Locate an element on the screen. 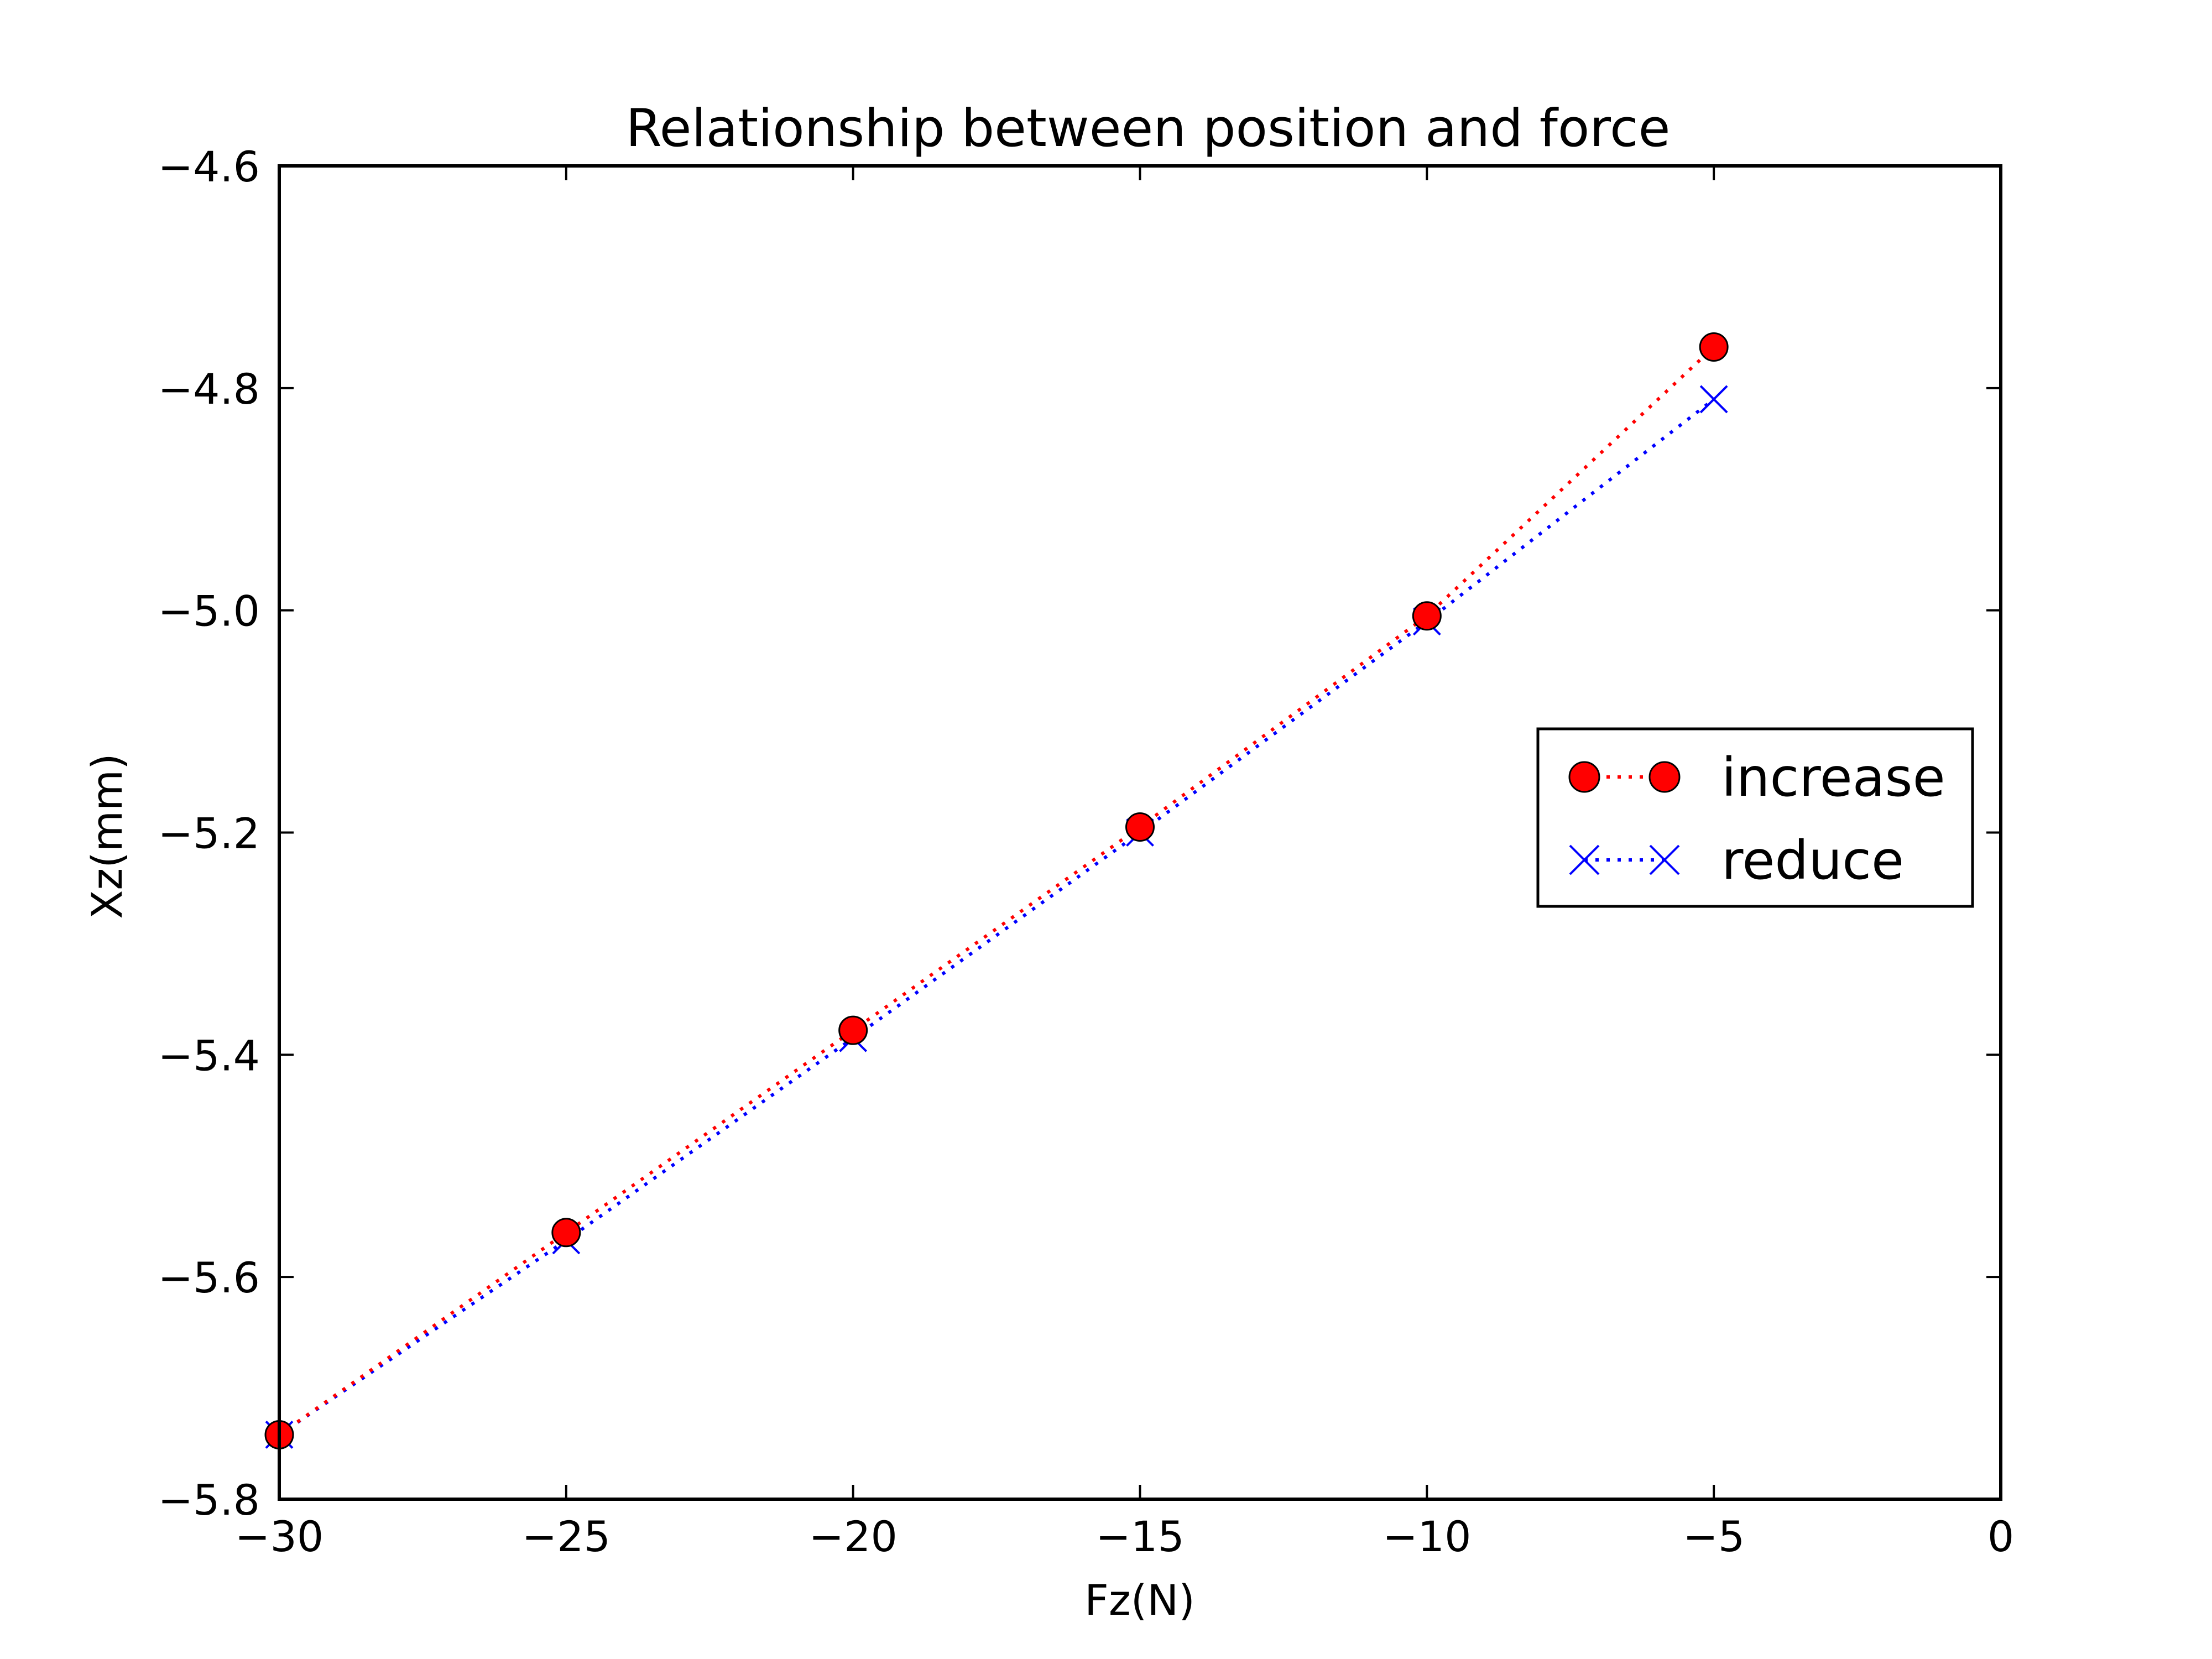  legend-entries: increase reduce is located at coordinates (1756, 819).